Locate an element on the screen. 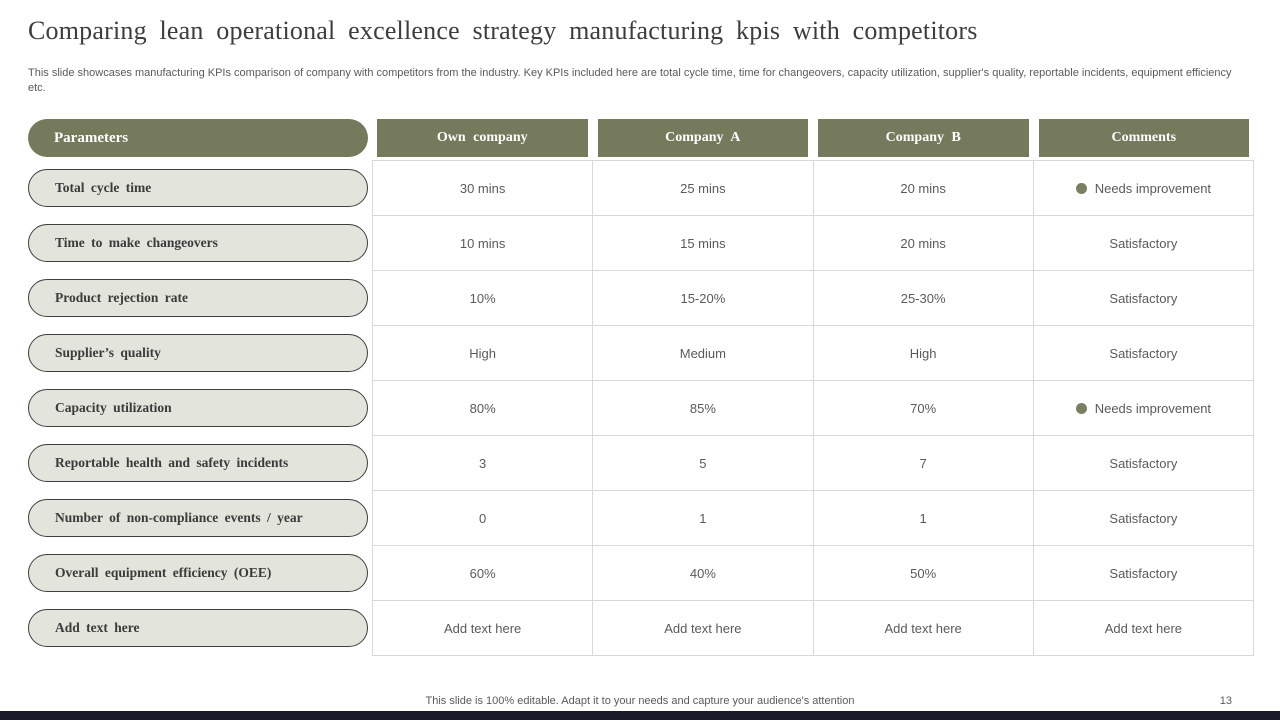 The height and width of the screenshot is (720, 1280). column-header-company-a: Company A is located at coordinates (702, 138).